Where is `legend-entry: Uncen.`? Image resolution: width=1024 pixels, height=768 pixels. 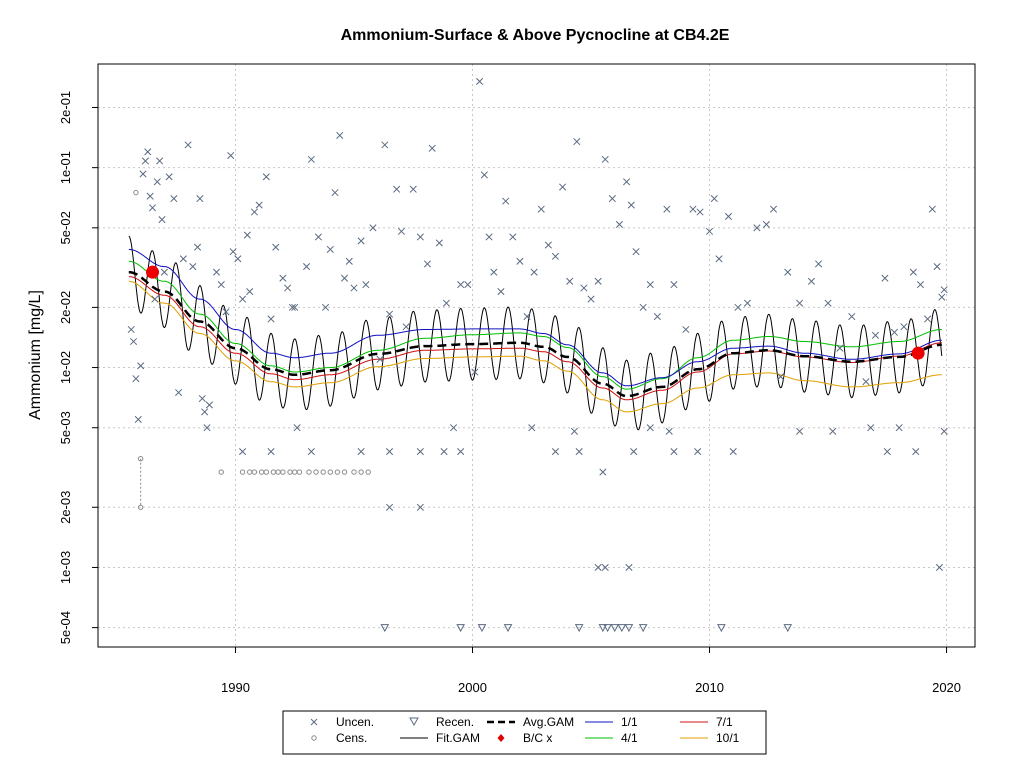 legend-entry: Uncen. is located at coordinates (342, 722).